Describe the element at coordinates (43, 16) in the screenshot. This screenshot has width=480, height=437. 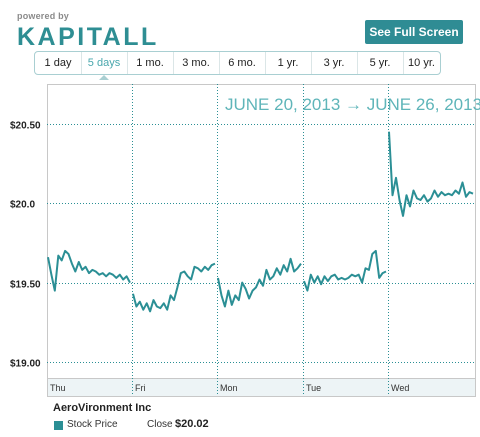
I see `powered-by-text: powered by` at that location.